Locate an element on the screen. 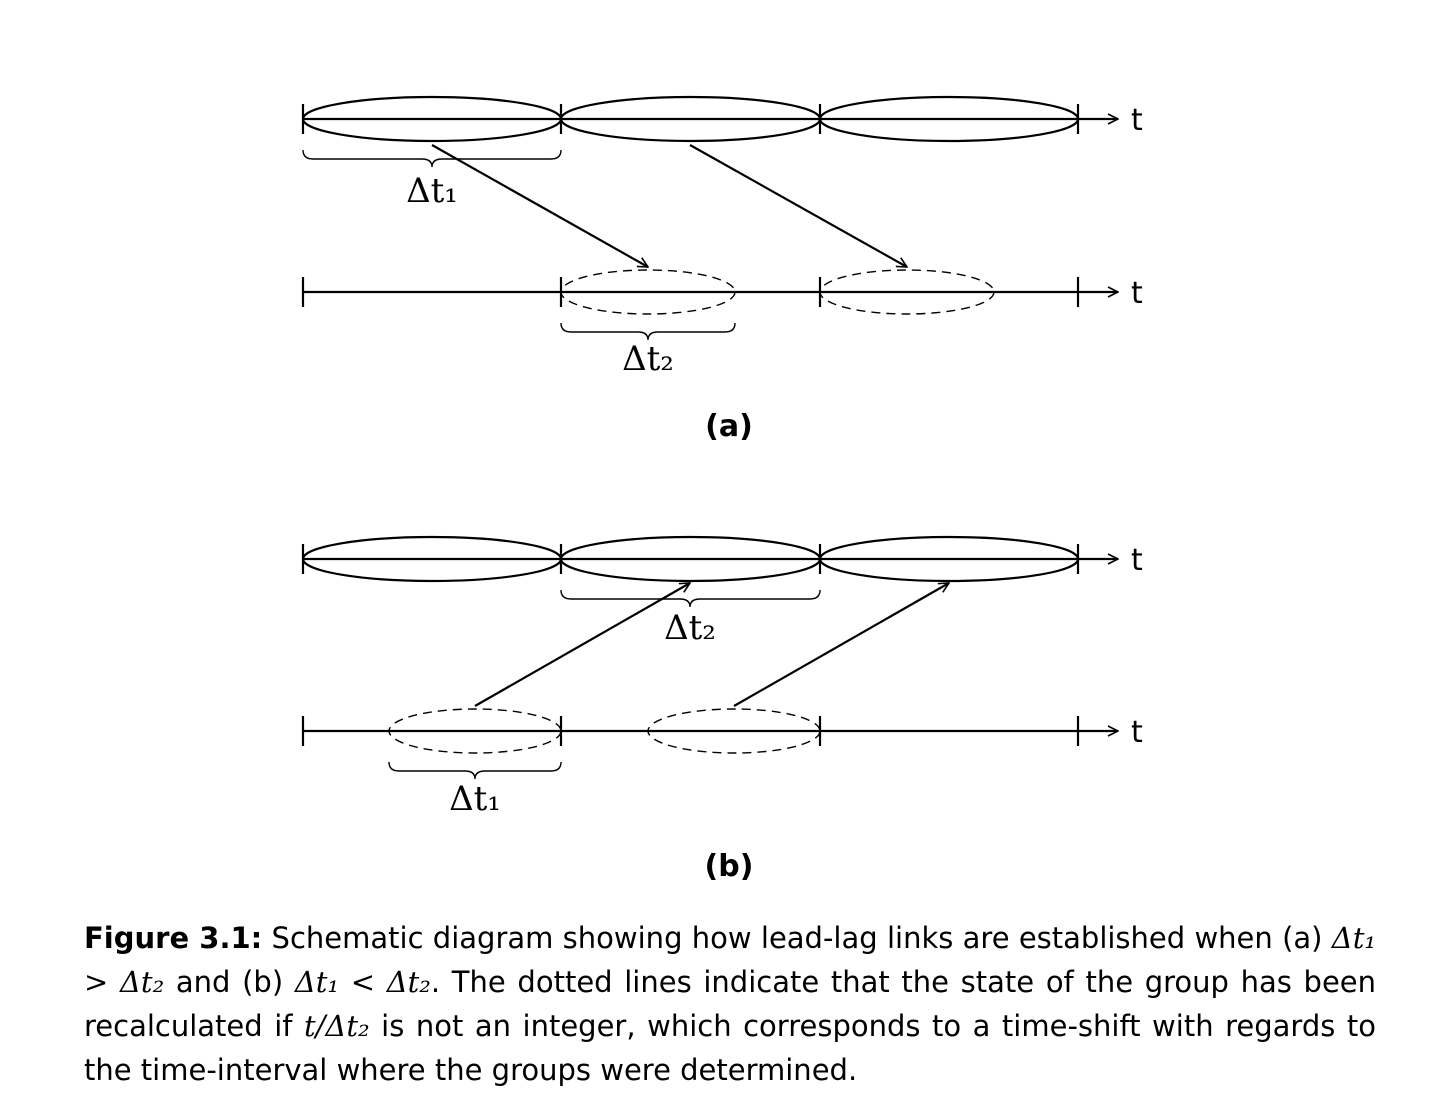 Image resolution: width=1452 pixels, height=1102 pixels. brace-a-bottom: Δt₂ is located at coordinates (648, 350).